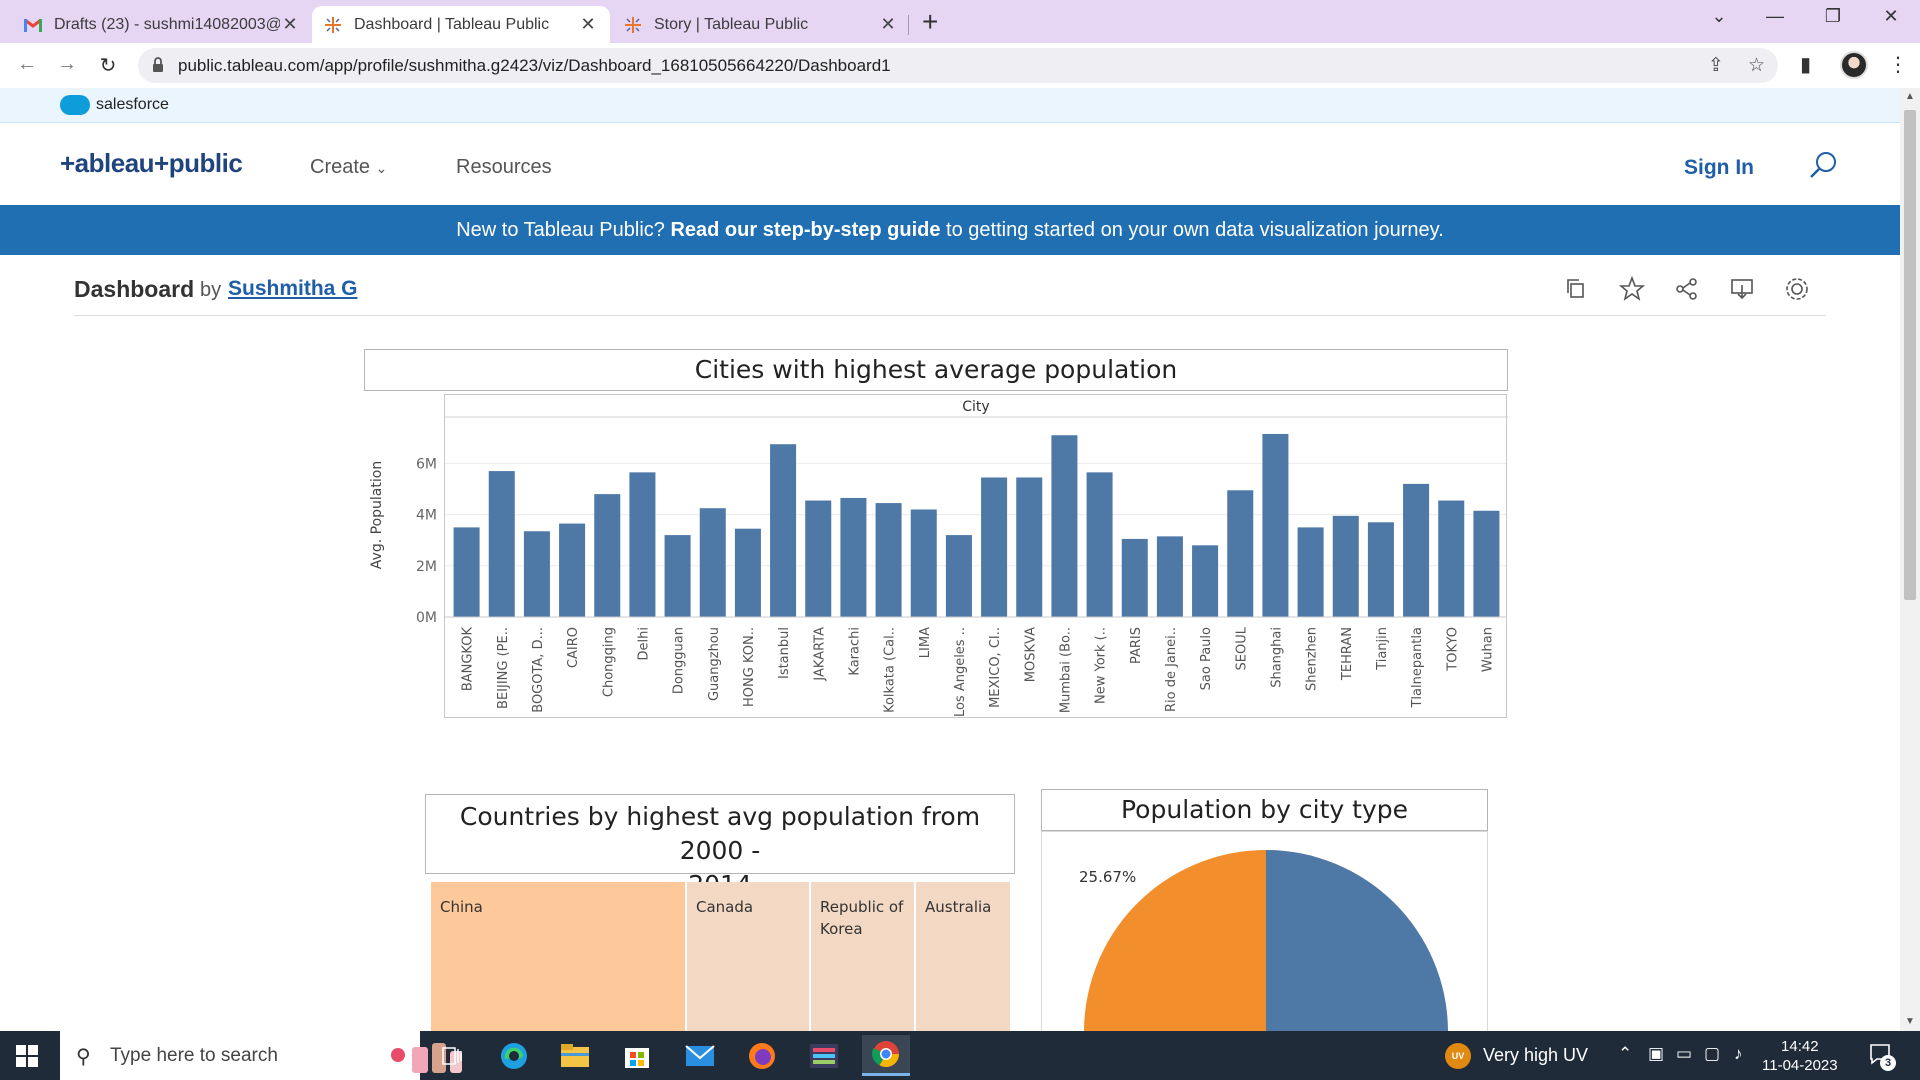 The width and height of the screenshot is (1920, 1080). What do you see at coordinates (114, 105) in the screenshot?
I see `salesforce-logo: salesforce` at bounding box center [114, 105].